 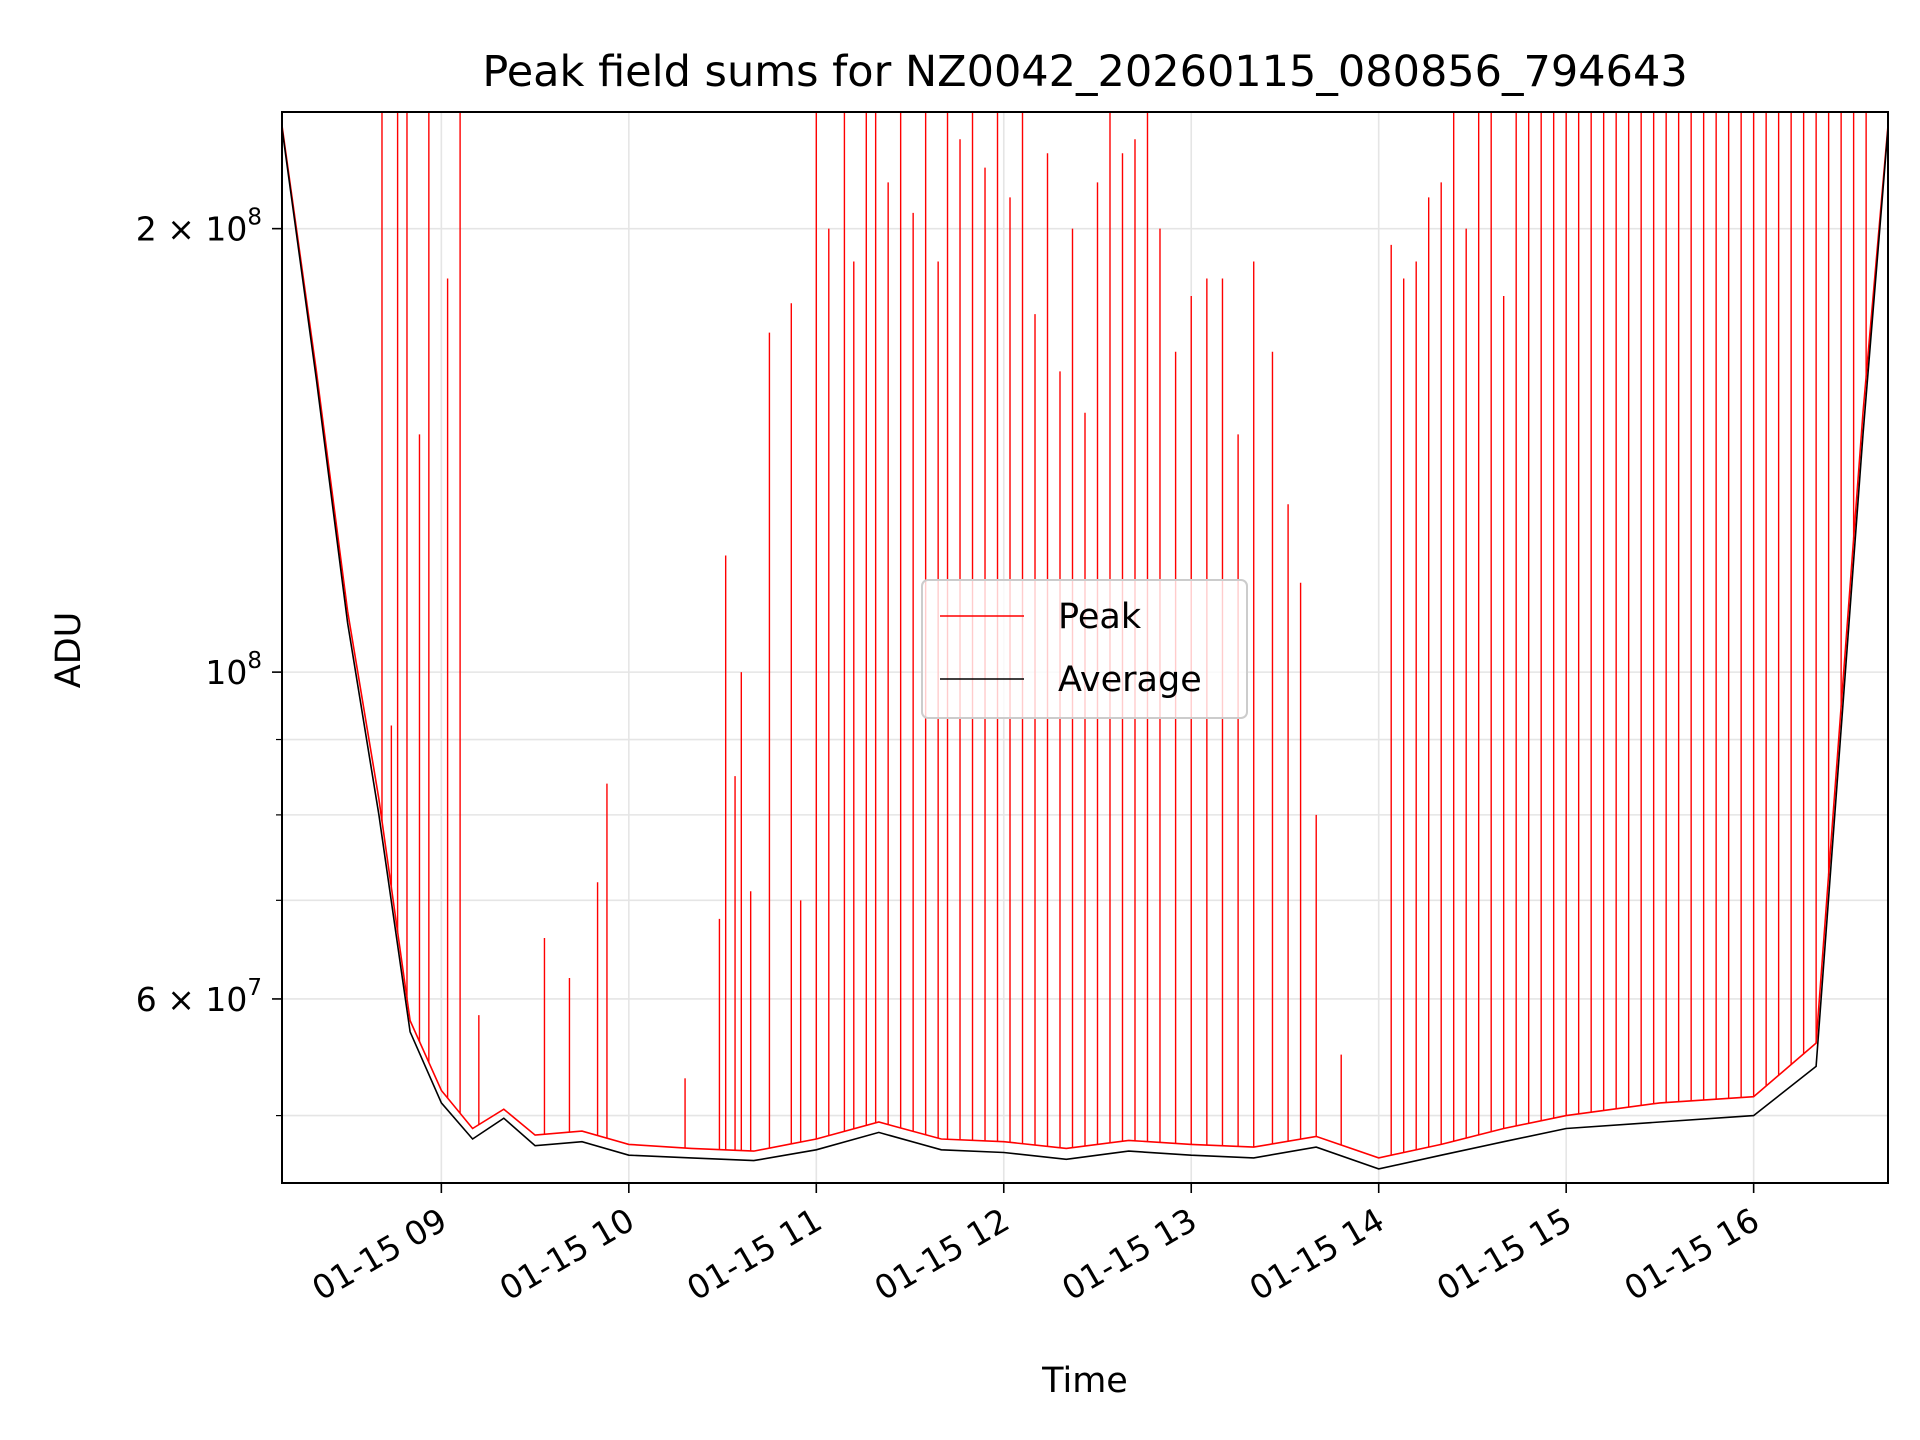 What do you see at coordinates (69, 650) in the screenshot?
I see `y-axis-label: ADU` at bounding box center [69, 650].